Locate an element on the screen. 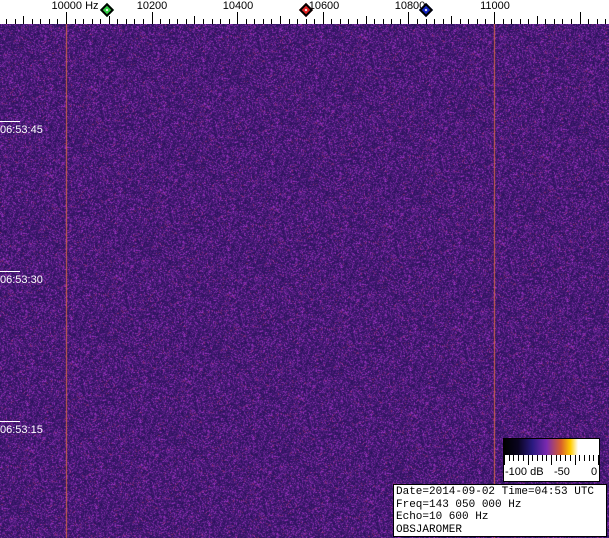  info-date-time: Date=2014-09-02 Time=04:53 UTC is located at coordinates (495, 492).